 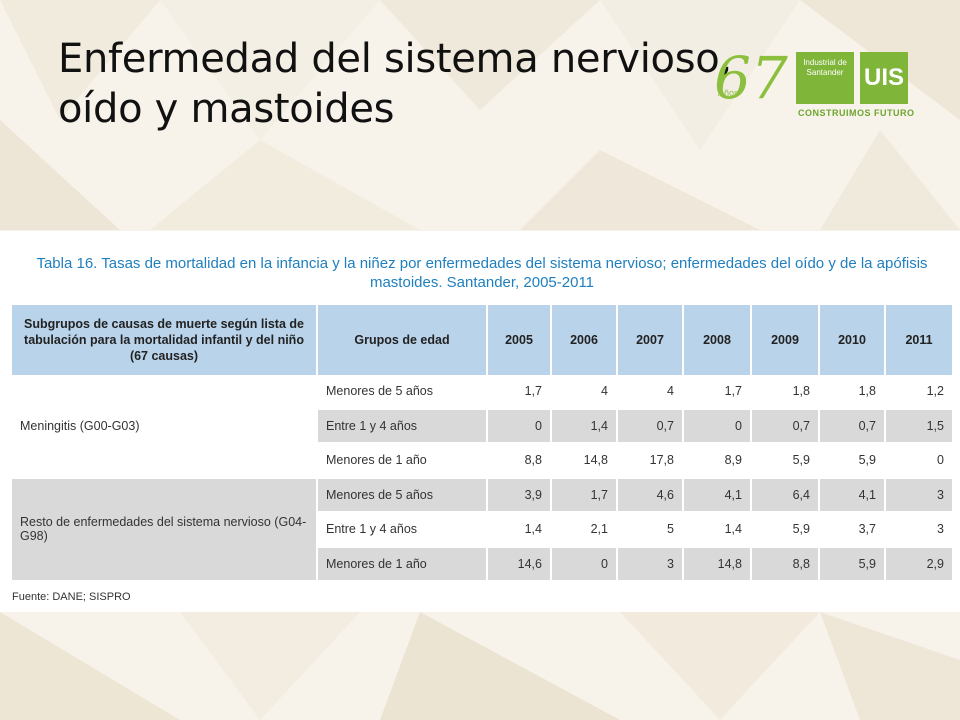 What do you see at coordinates (856, 113) in the screenshot?
I see `logo-tagline: CONSTRUIMOS FUTURO` at bounding box center [856, 113].